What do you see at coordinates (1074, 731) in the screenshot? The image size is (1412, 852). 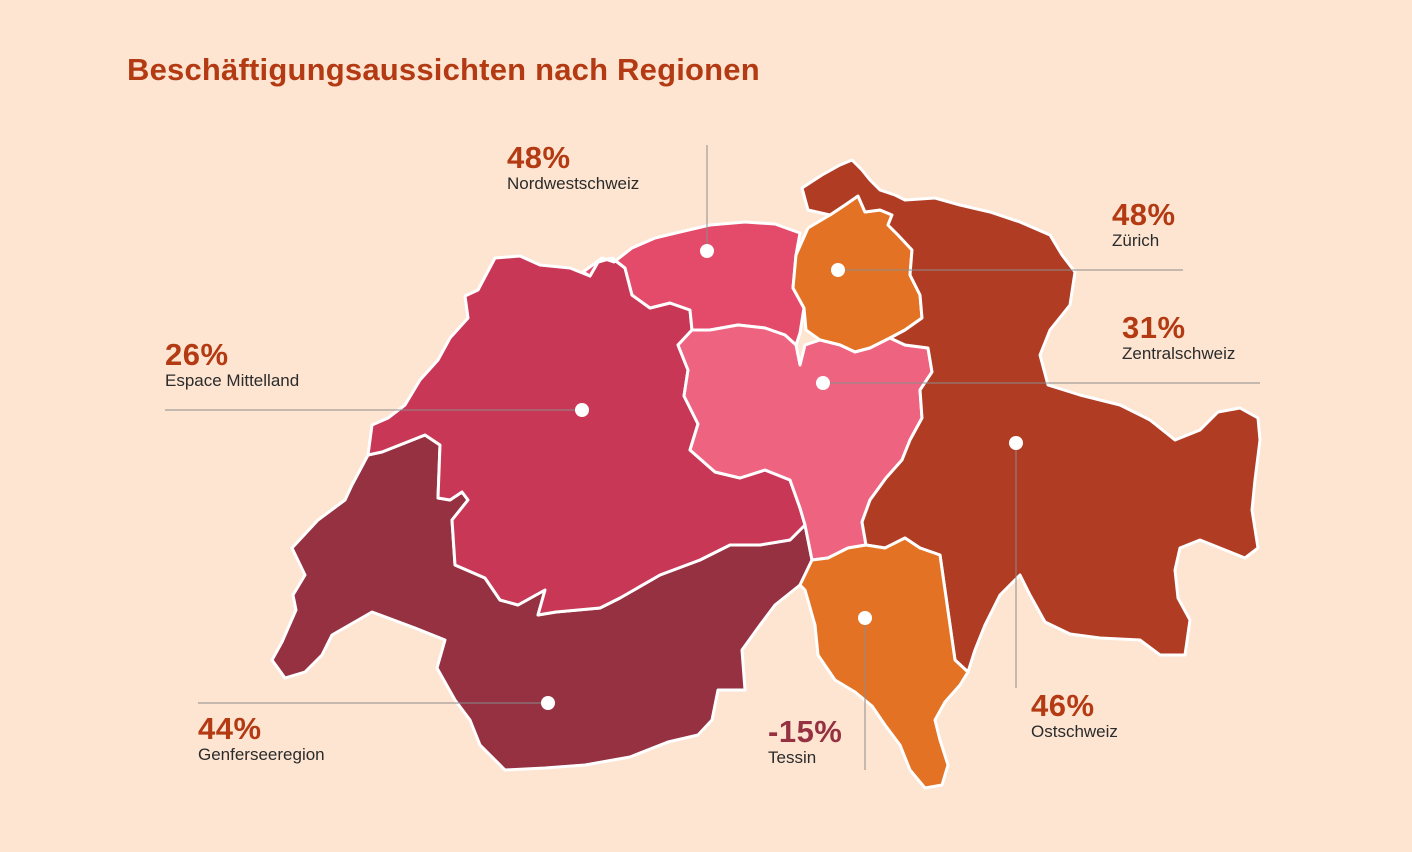 I see `name-ostschweiz: Ostschweiz` at bounding box center [1074, 731].